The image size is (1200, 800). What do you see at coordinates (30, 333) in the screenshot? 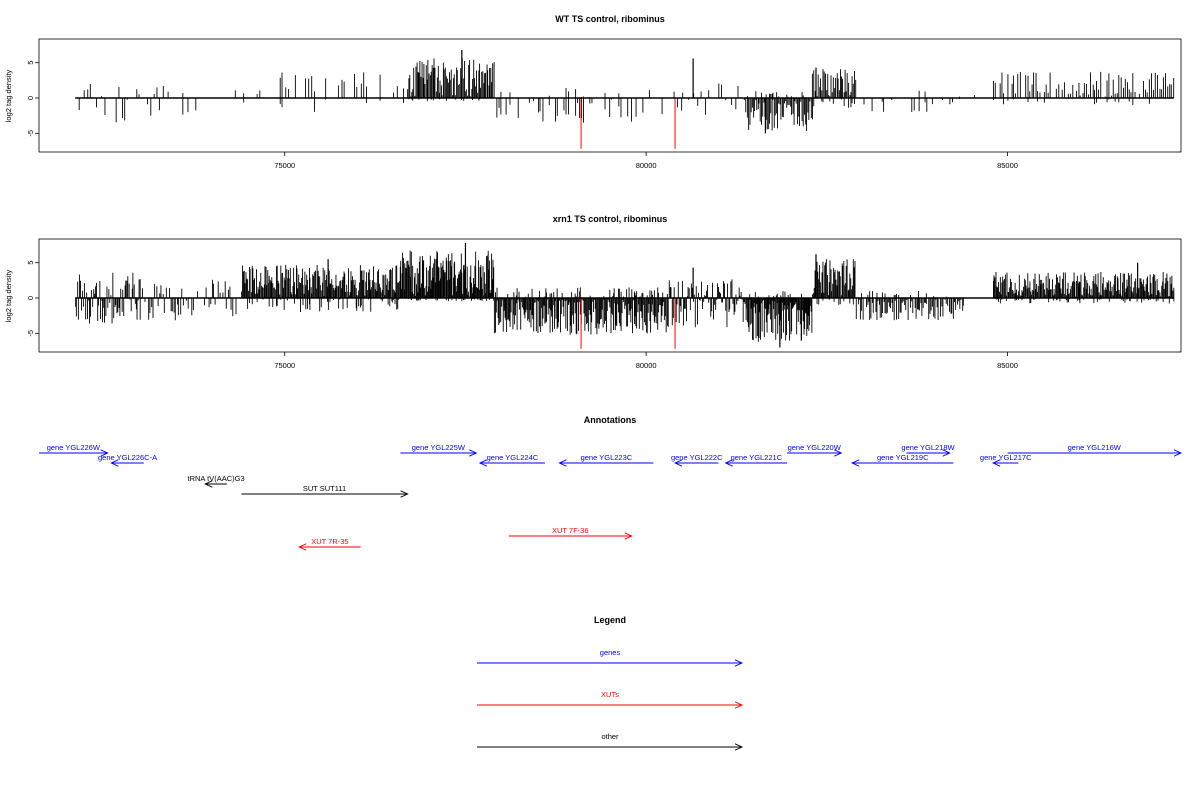
I see `xrn1-y-tick-label: -5` at bounding box center [30, 333].